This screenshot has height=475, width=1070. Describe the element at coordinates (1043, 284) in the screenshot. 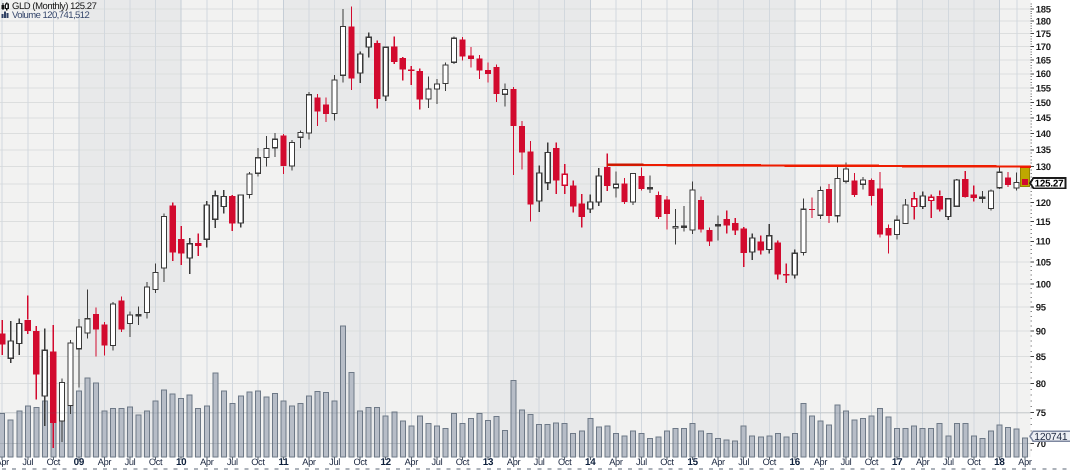

I see `svg-text: 100` at that location.